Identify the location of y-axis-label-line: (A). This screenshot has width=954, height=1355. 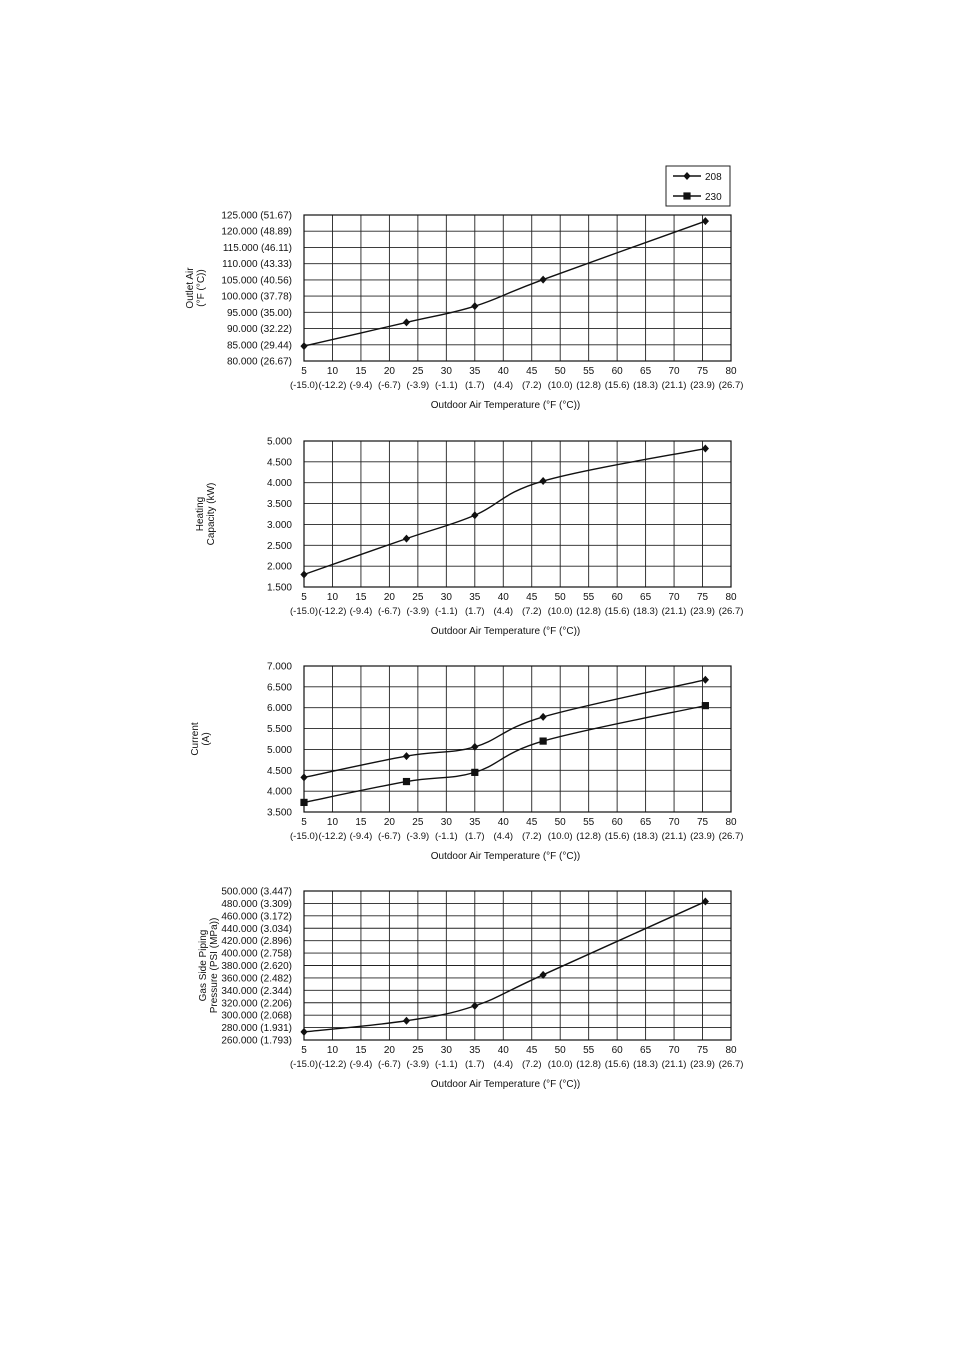
(206, 738).